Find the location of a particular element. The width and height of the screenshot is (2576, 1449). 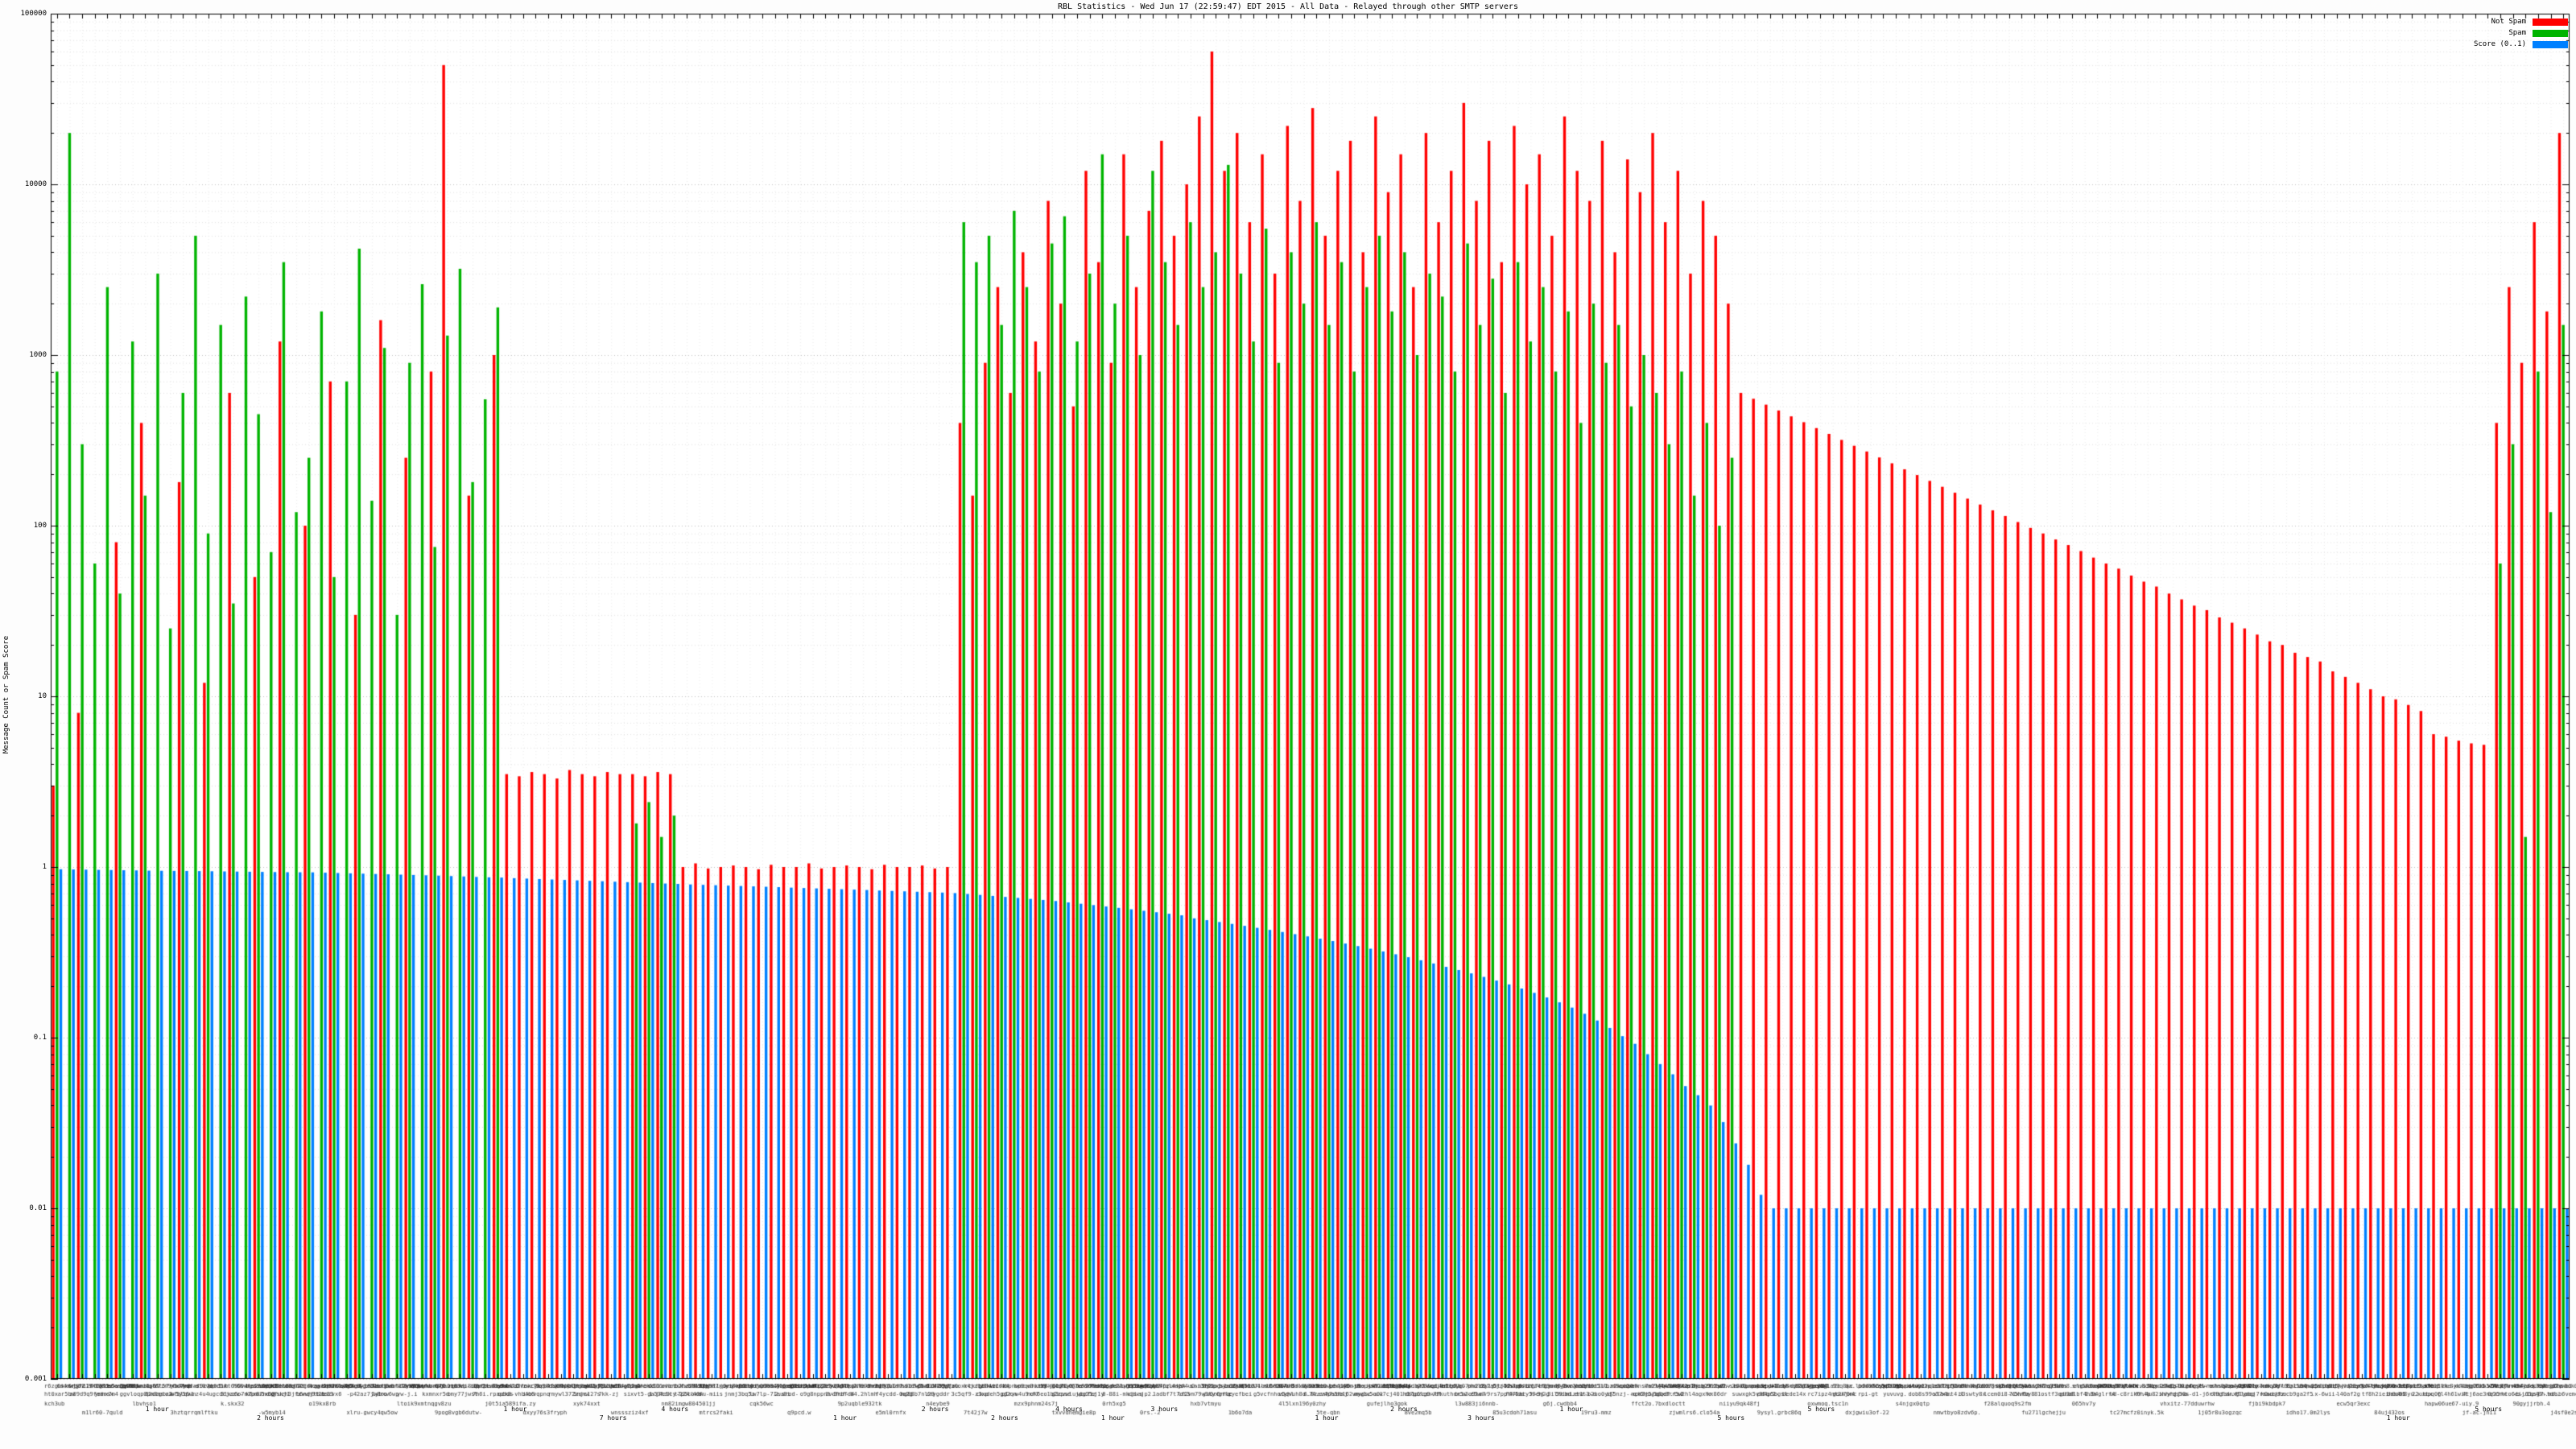

legend-label: Spam is located at coordinates (2517, 33).